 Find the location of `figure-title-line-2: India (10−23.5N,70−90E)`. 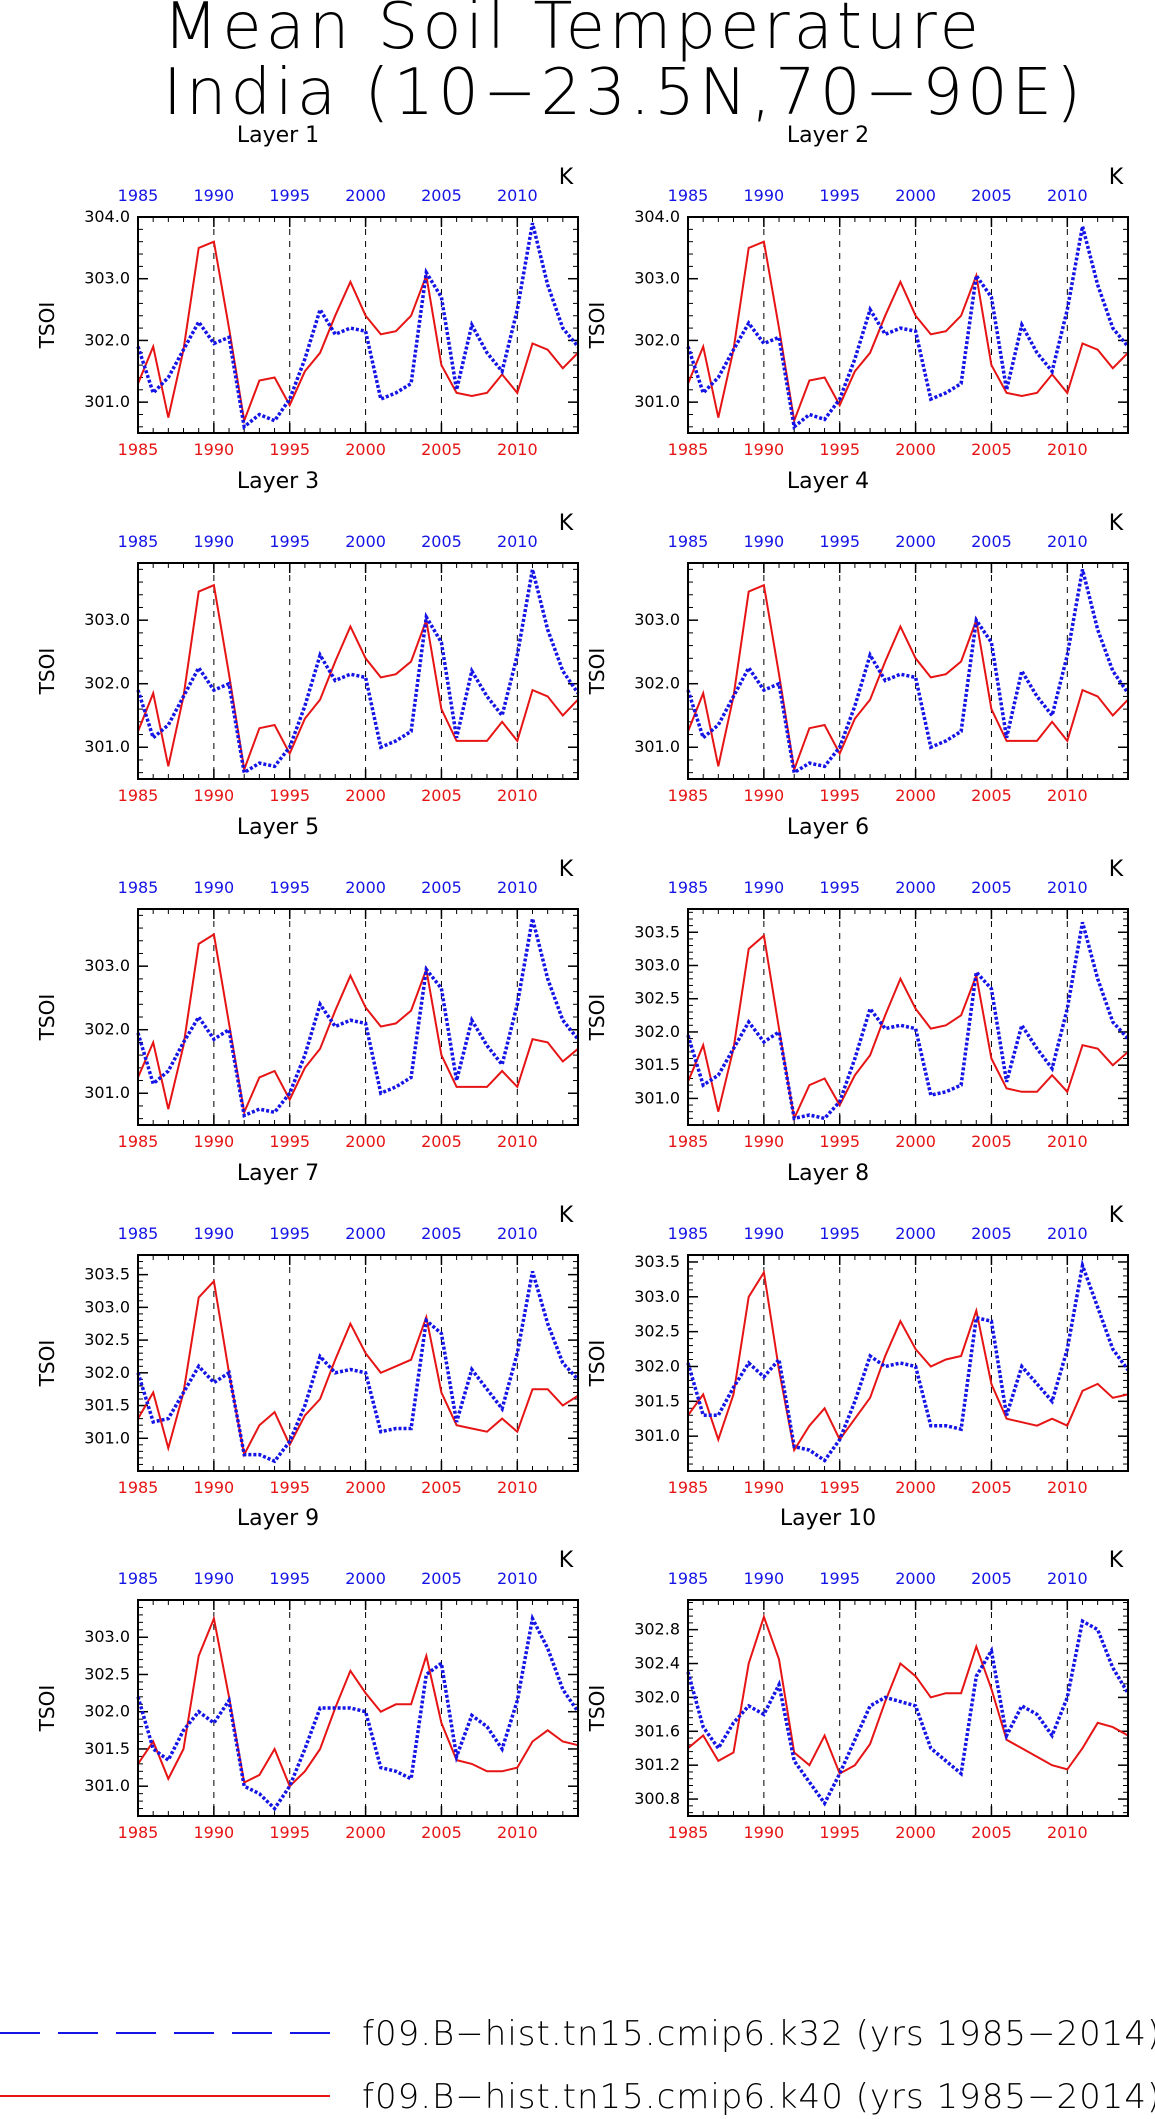

figure-title-line-2: India (10−23.5N,70−90E) is located at coordinates (624, 93).